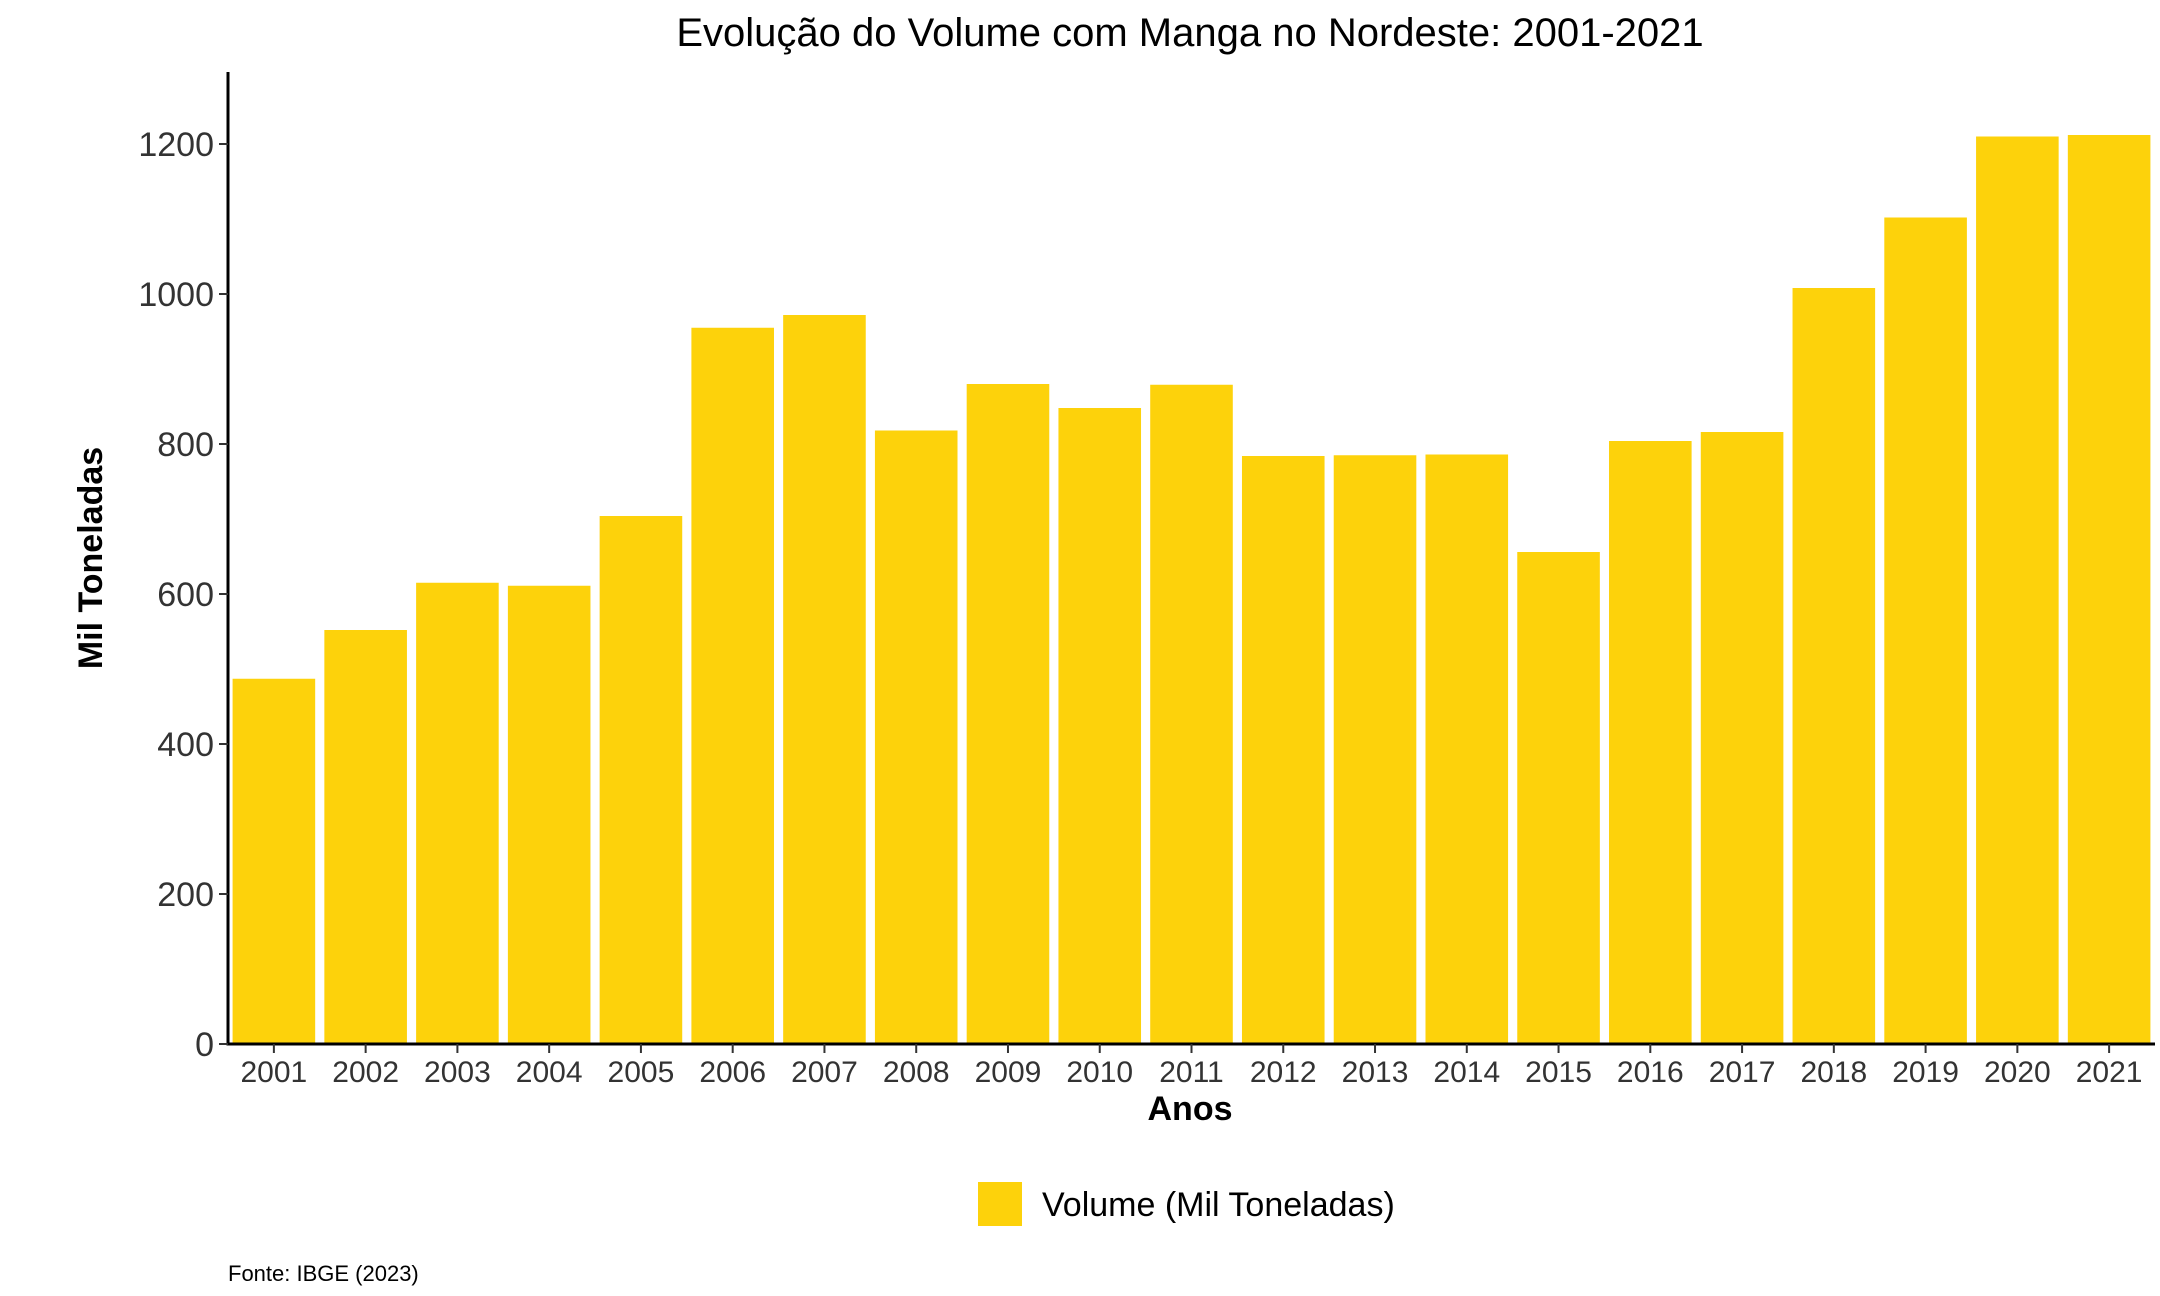 The image size is (2160, 1296). What do you see at coordinates (1000, 1204) in the screenshot?
I see `legend-swatch` at bounding box center [1000, 1204].